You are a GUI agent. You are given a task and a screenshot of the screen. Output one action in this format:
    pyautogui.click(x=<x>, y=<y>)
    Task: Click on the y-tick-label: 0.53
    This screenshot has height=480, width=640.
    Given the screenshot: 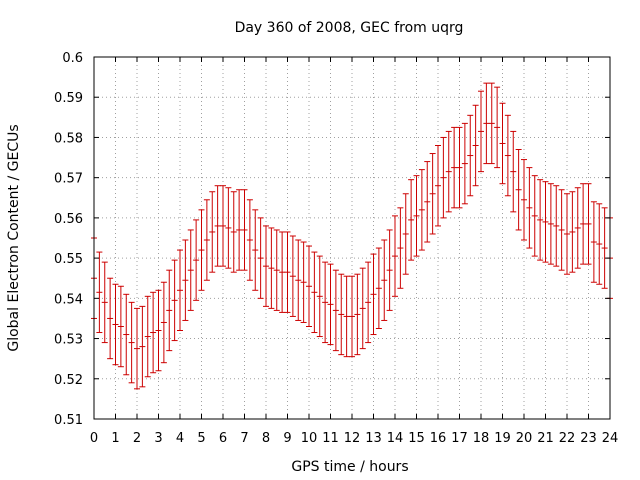 What is the action you would take?
    pyautogui.click(x=68, y=340)
    